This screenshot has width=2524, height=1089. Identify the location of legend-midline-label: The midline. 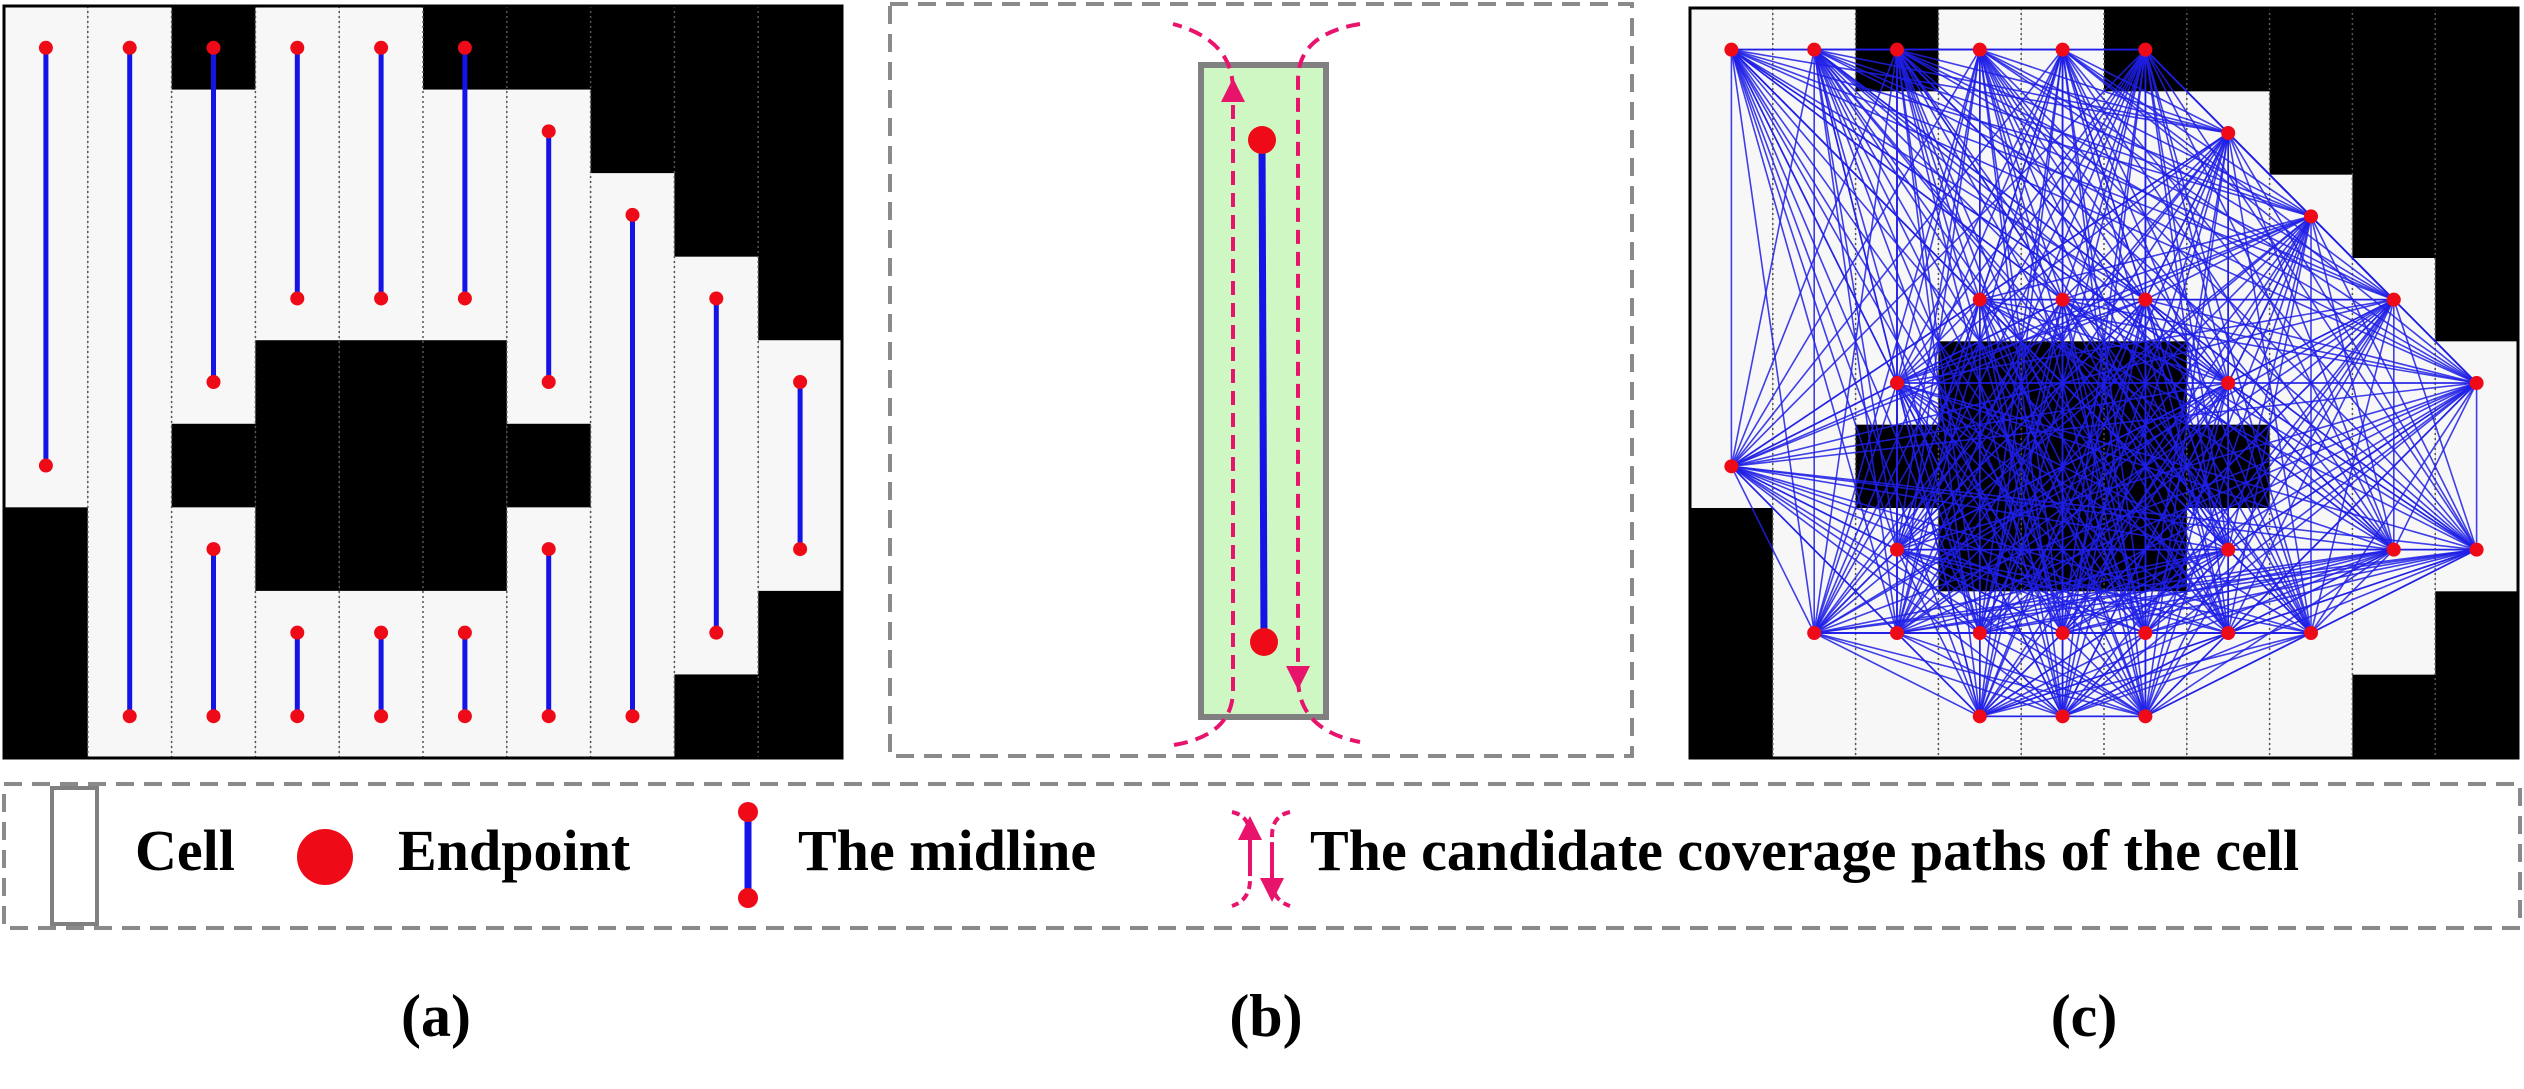
(947, 850).